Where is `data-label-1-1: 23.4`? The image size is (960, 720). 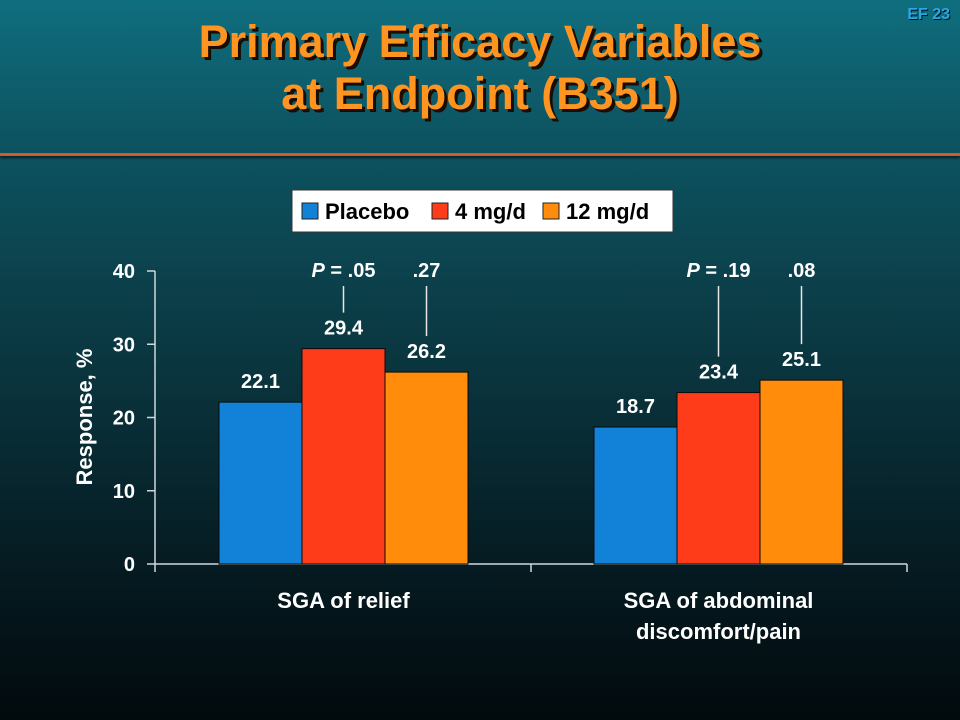
data-label-1-1: 23.4 is located at coordinates (719, 373).